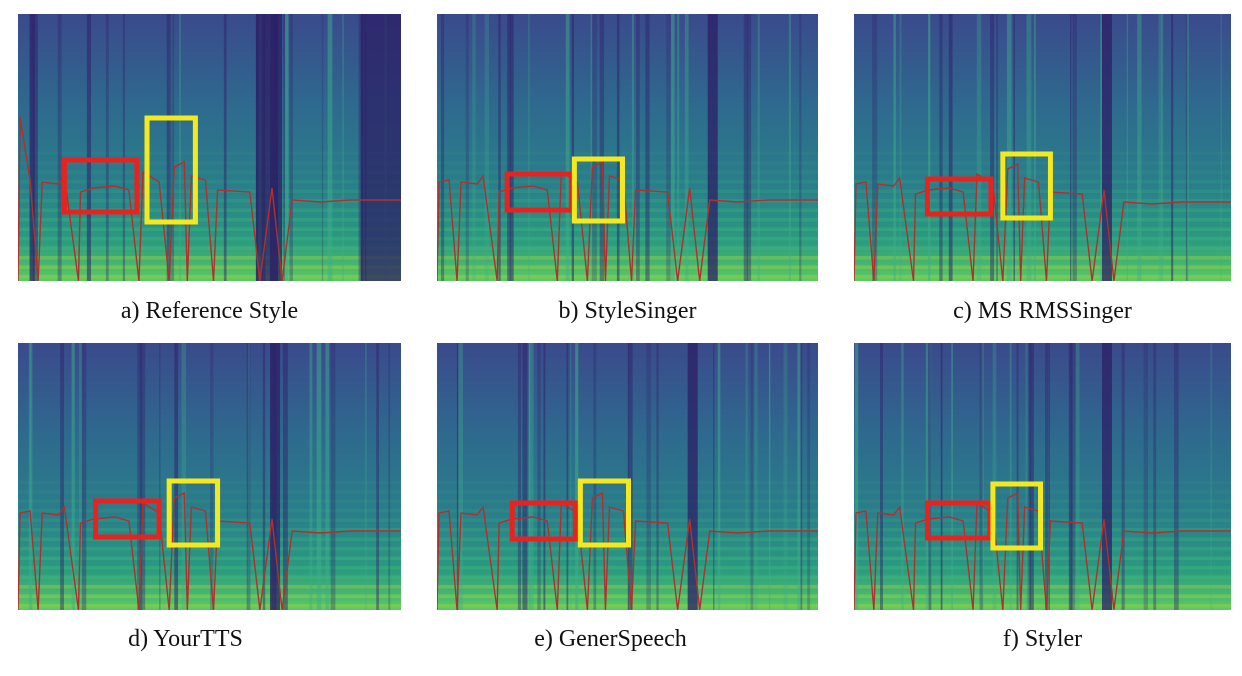 The height and width of the screenshot is (676, 1242). What do you see at coordinates (1042, 147) in the screenshot?
I see `spectrogram-background` at bounding box center [1042, 147].